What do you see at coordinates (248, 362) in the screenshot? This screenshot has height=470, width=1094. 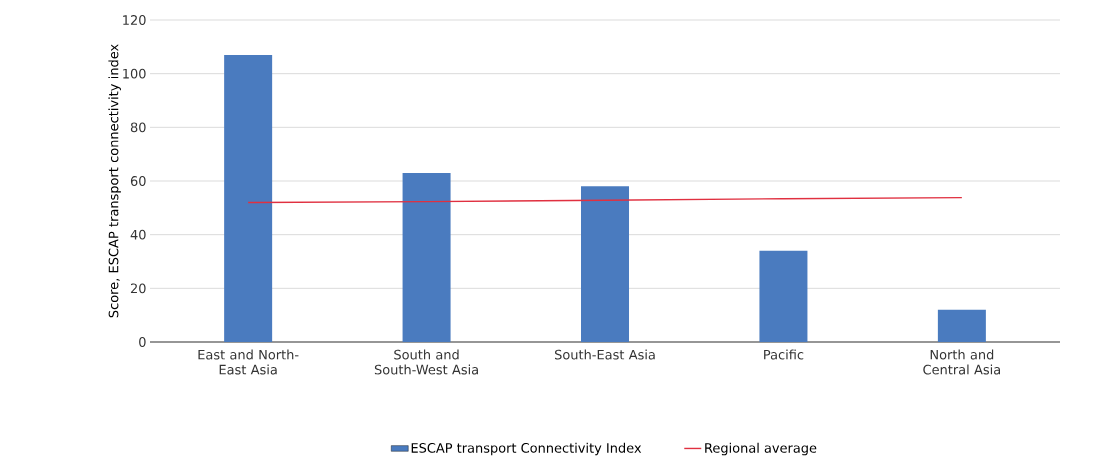 I see `x-tick-label: East and North-East Asia` at bounding box center [248, 362].